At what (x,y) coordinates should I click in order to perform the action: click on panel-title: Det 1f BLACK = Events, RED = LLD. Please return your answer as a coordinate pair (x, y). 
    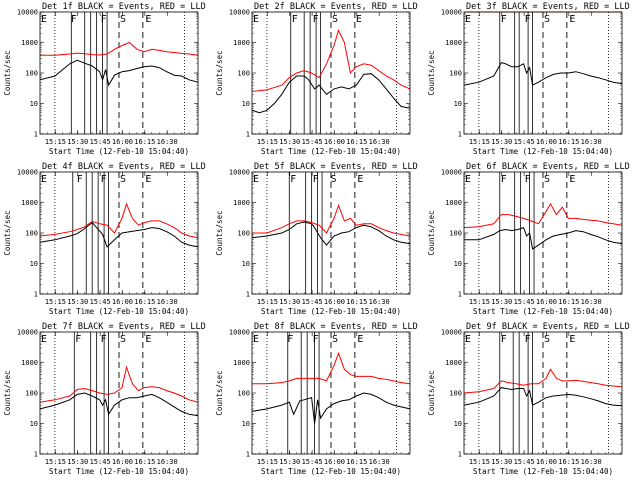
    Looking at the image, I should click on (124, 7).